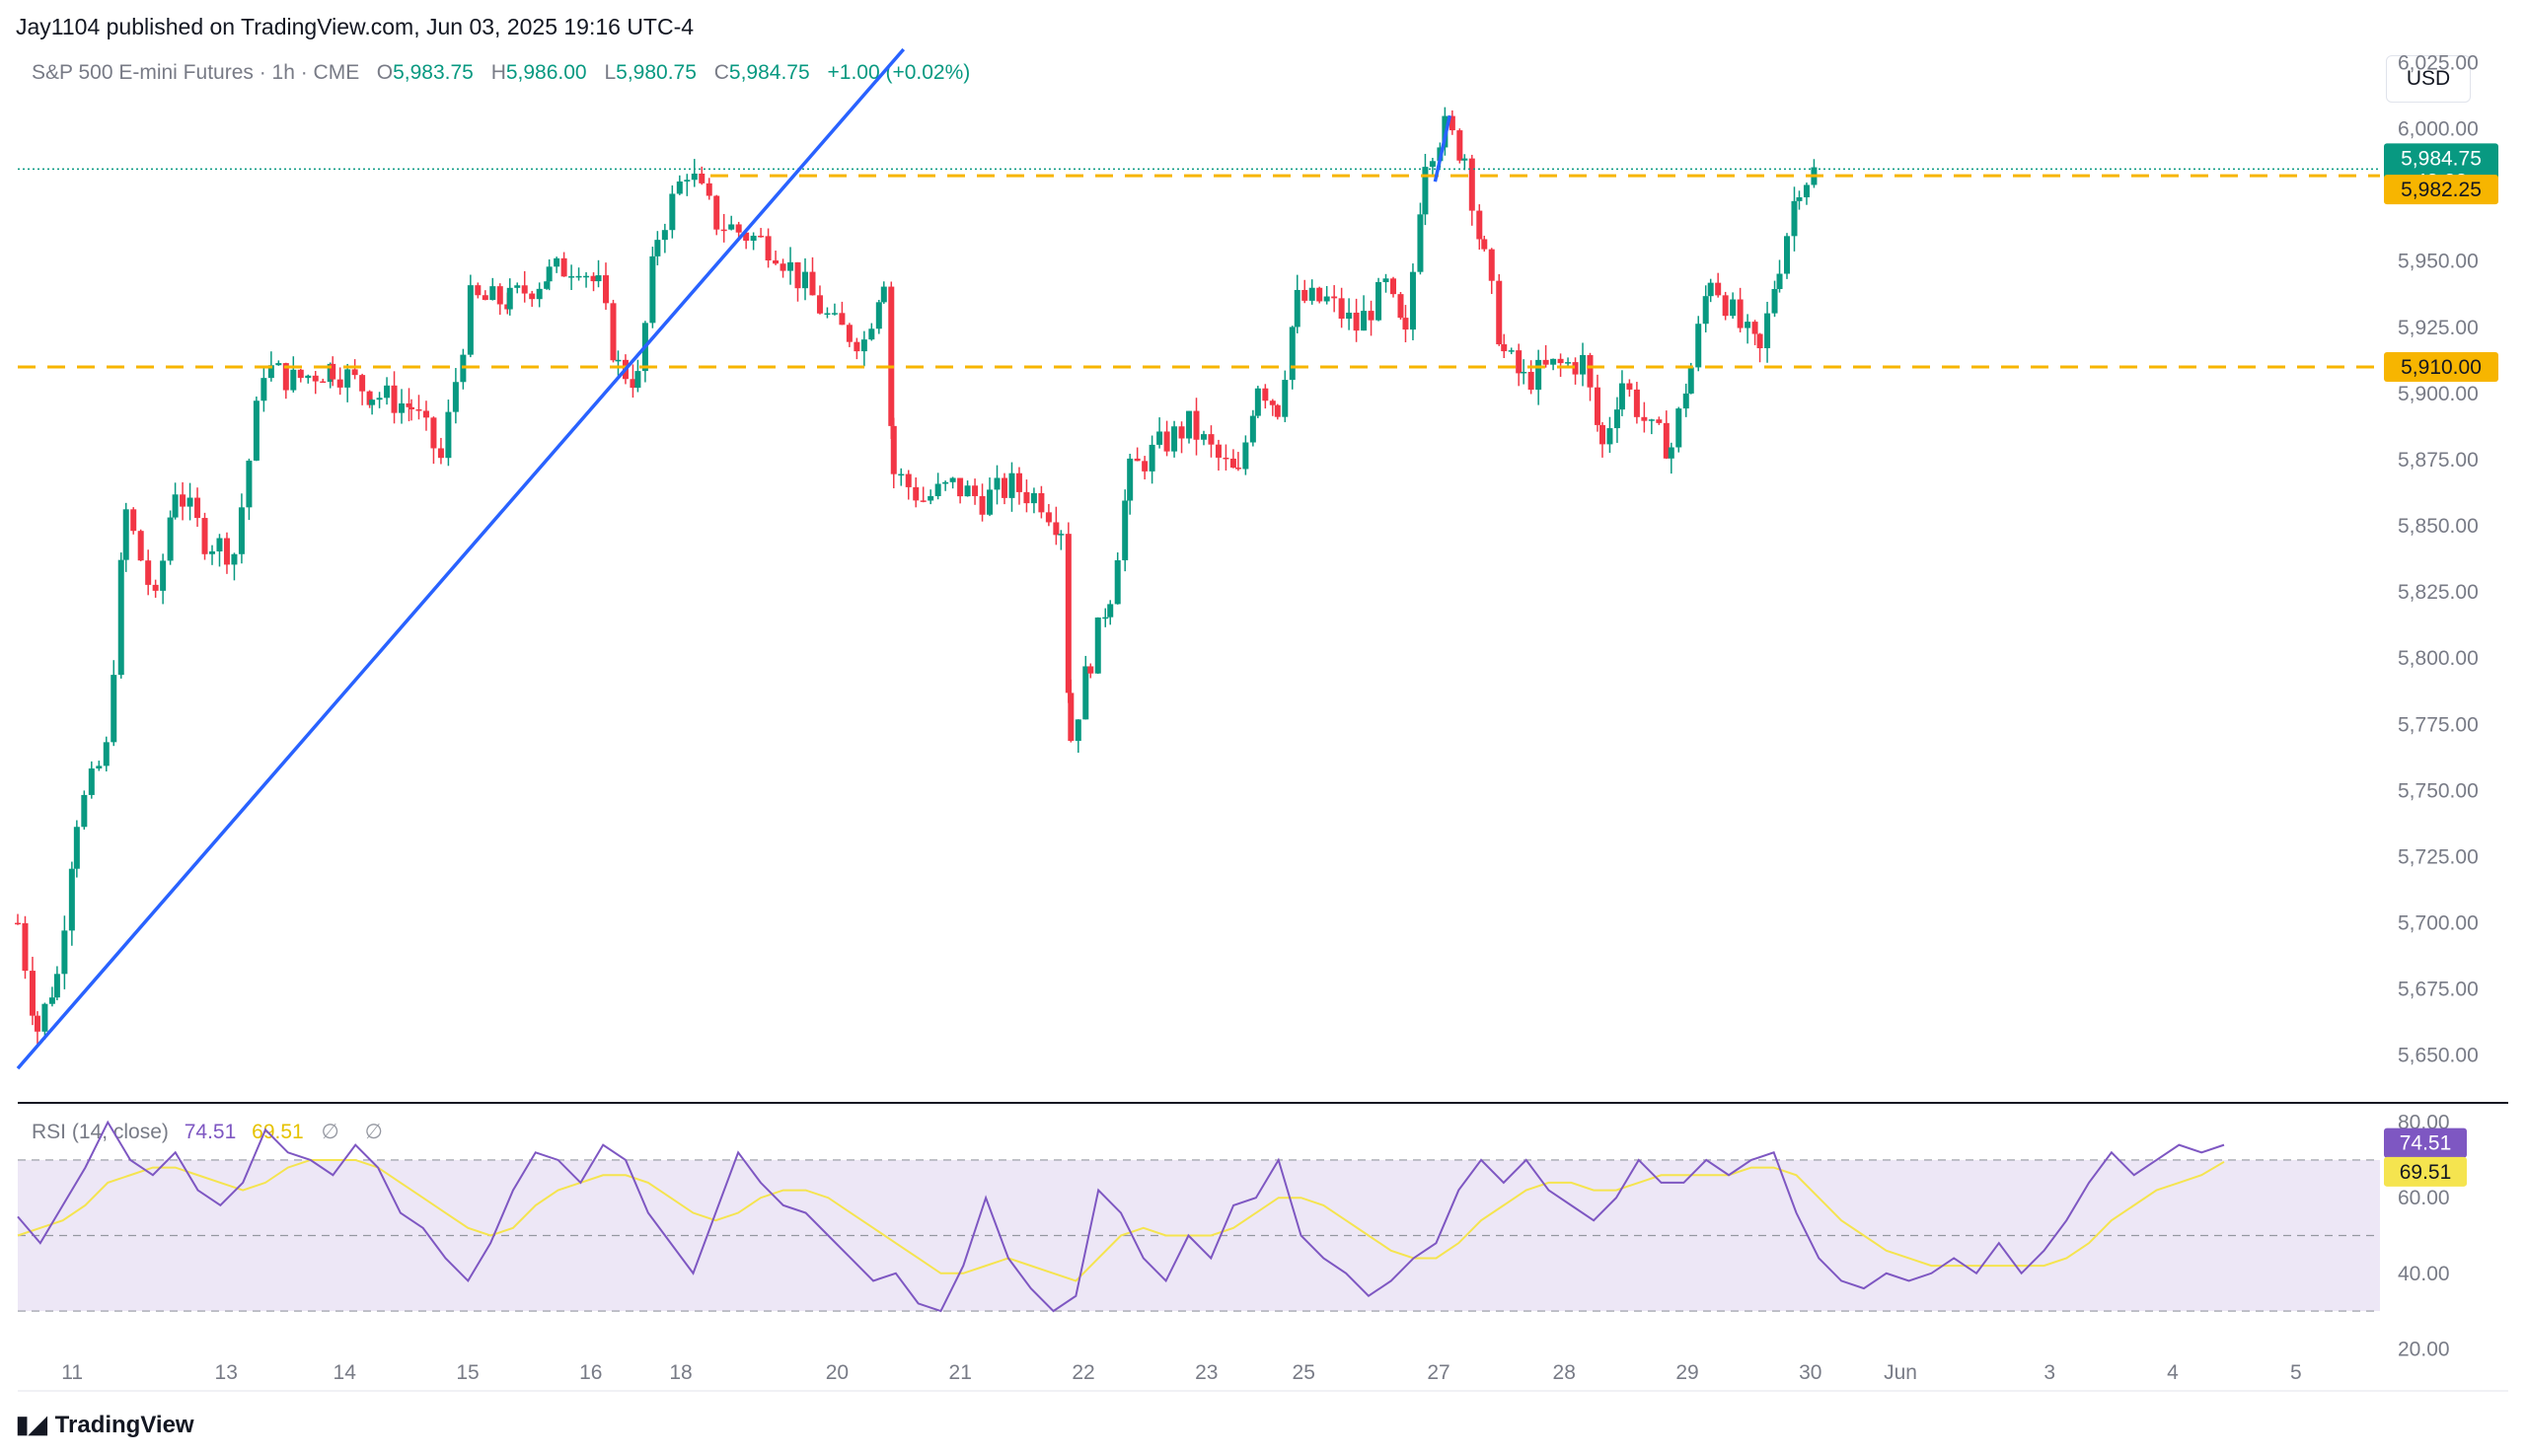 Image resolution: width=2526 pixels, height=1456 pixels. I want to click on open-label: O, so click(385, 72).